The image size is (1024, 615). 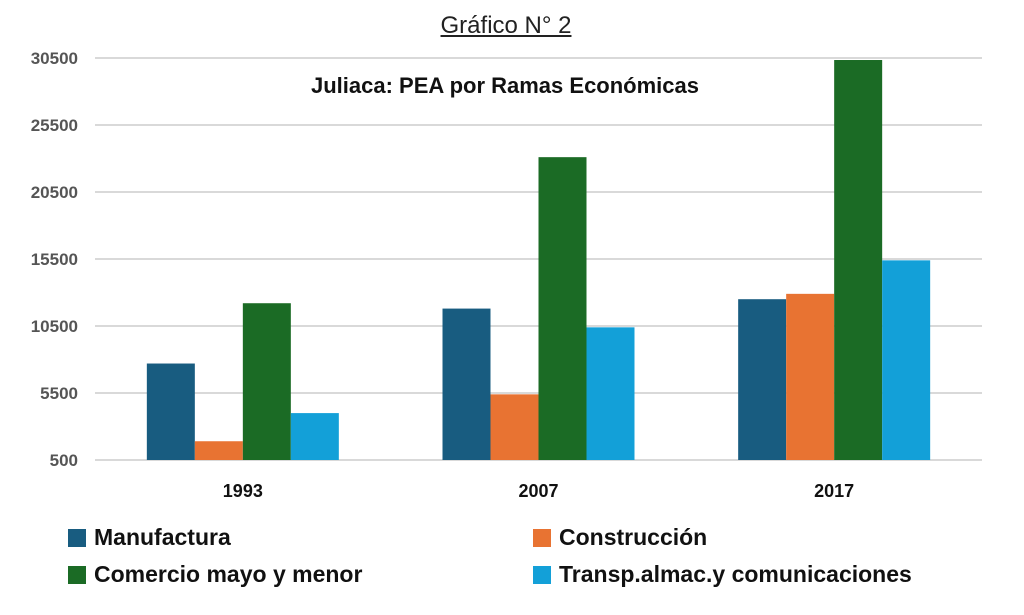 I want to click on legend-label: Manufactura, so click(x=162, y=537).